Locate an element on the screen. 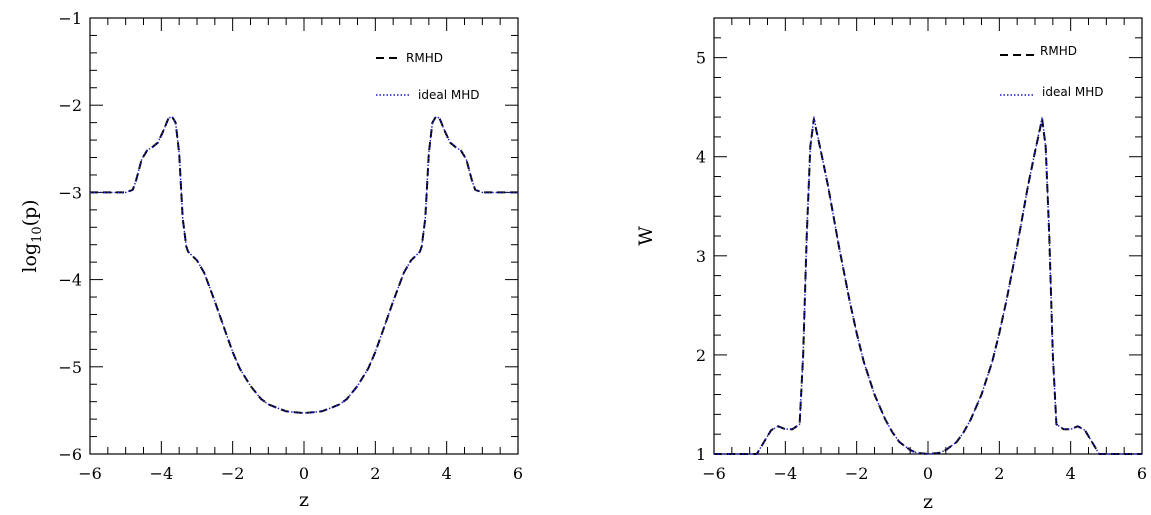  y-tick-label: 2 is located at coordinates (701, 355).